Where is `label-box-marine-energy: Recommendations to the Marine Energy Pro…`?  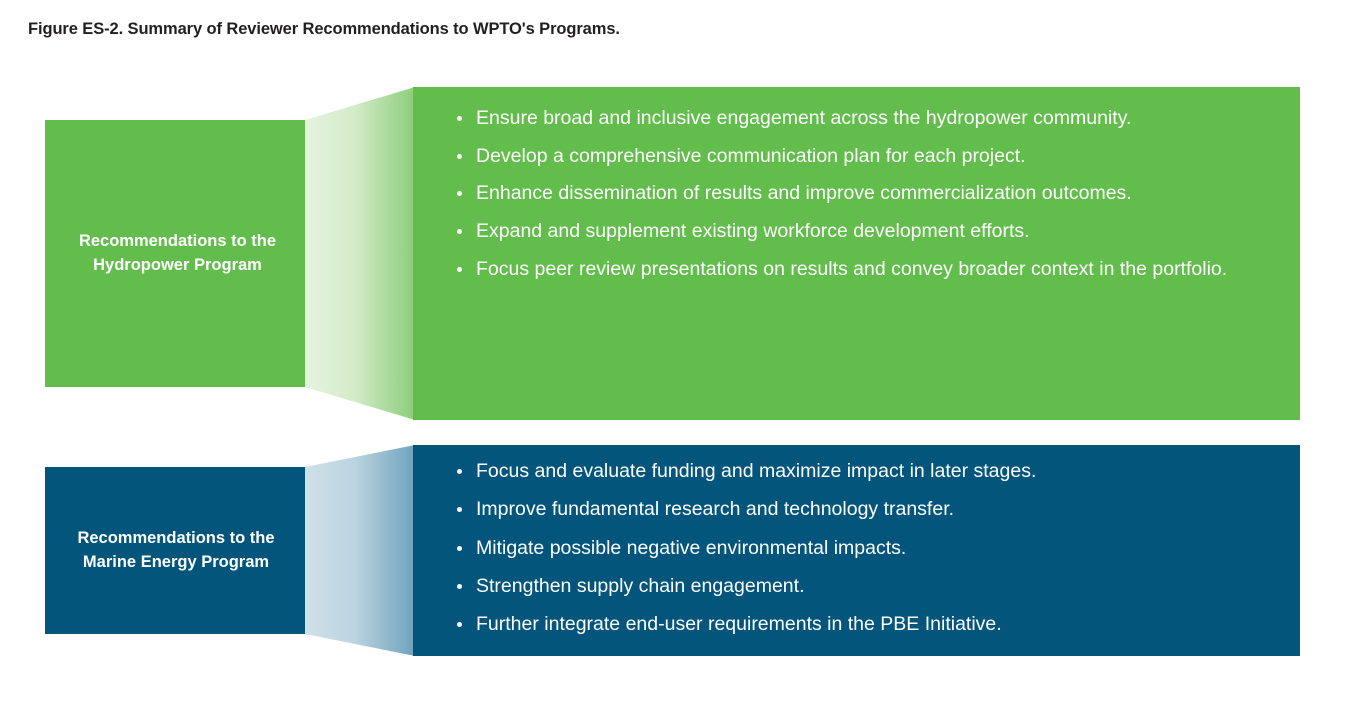 label-box-marine-energy: Recommendations to the Marine Energy Pro… is located at coordinates (176, 550).